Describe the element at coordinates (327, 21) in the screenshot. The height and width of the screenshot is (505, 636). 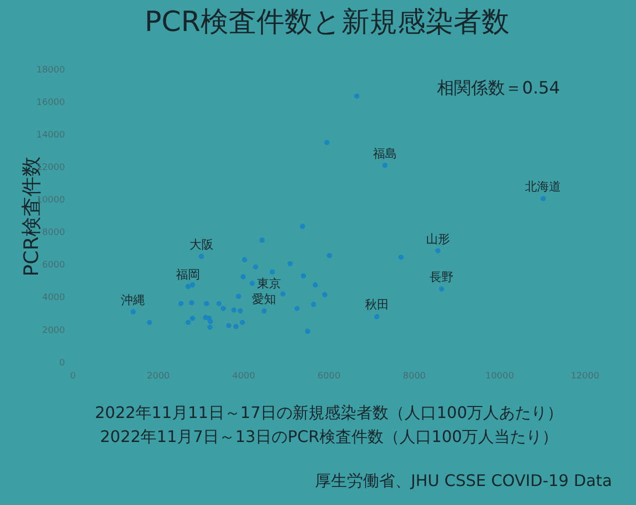
I see `chart-title: PCR検査件数と新規感染者数` at that location.